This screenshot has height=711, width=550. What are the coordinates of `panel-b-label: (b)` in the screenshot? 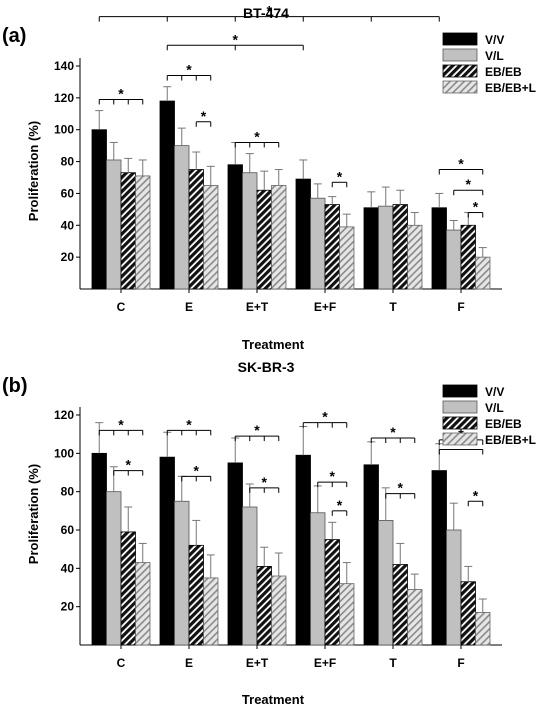 It's located at (15, 386).